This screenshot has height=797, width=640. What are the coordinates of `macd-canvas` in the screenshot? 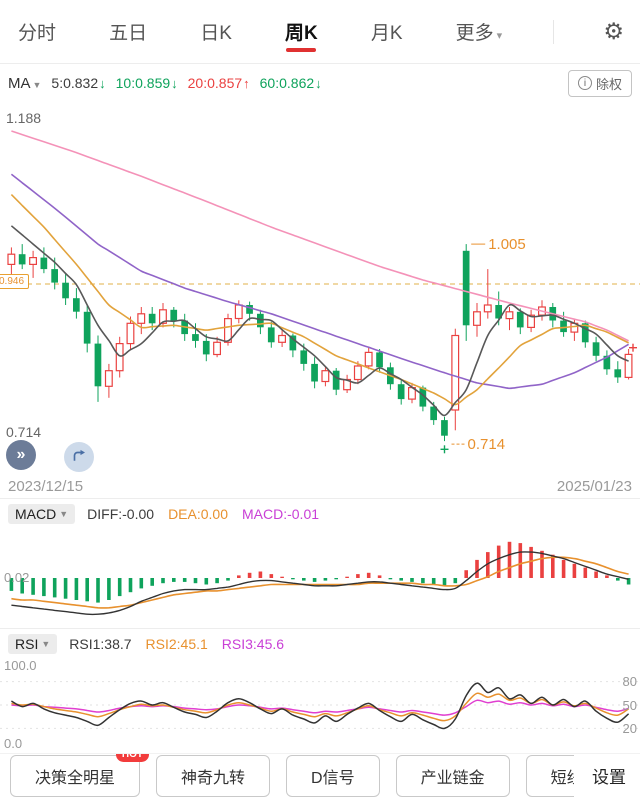 It's located at (320, 578).